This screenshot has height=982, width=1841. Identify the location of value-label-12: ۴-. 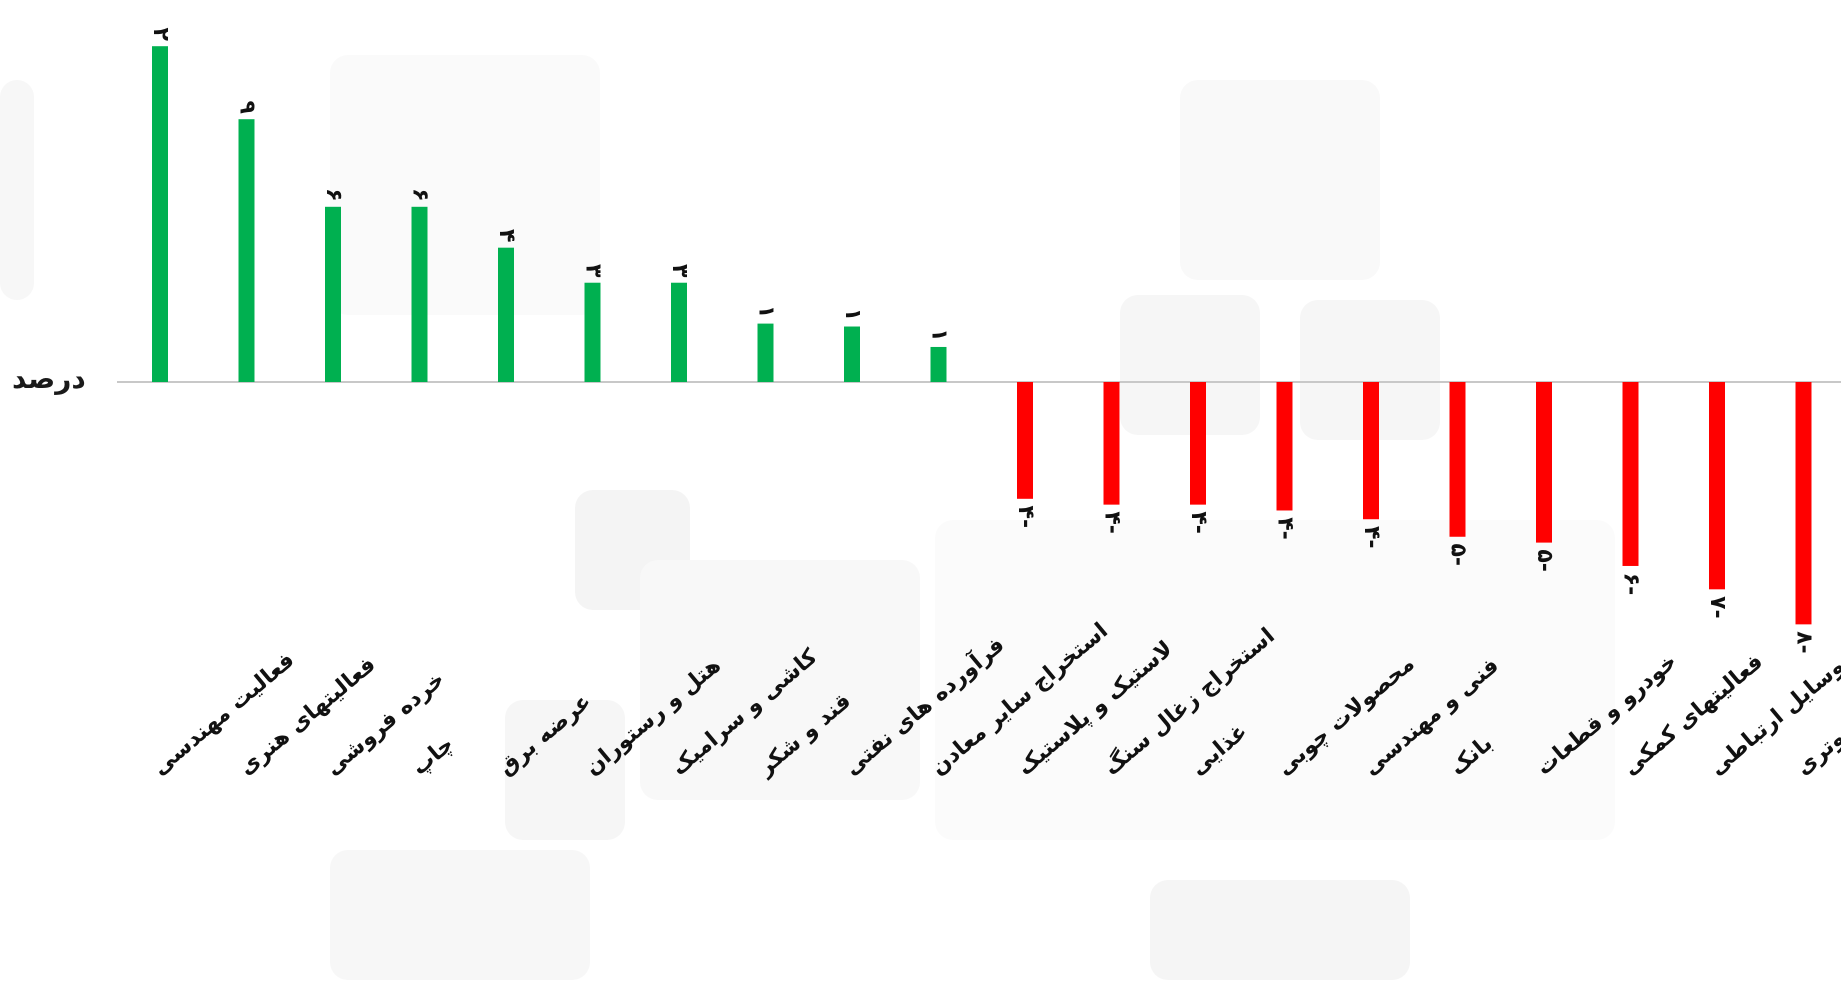
(1198, 522).